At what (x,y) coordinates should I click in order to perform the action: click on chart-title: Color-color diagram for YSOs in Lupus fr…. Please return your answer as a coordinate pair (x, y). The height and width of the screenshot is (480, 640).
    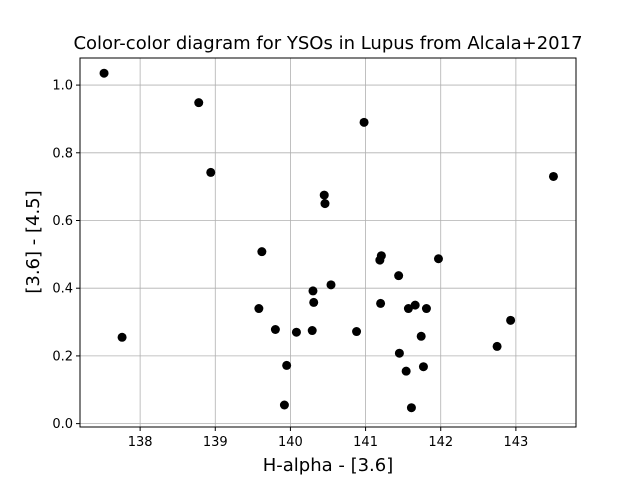
    Looking at the image, I should click on (327, 43).